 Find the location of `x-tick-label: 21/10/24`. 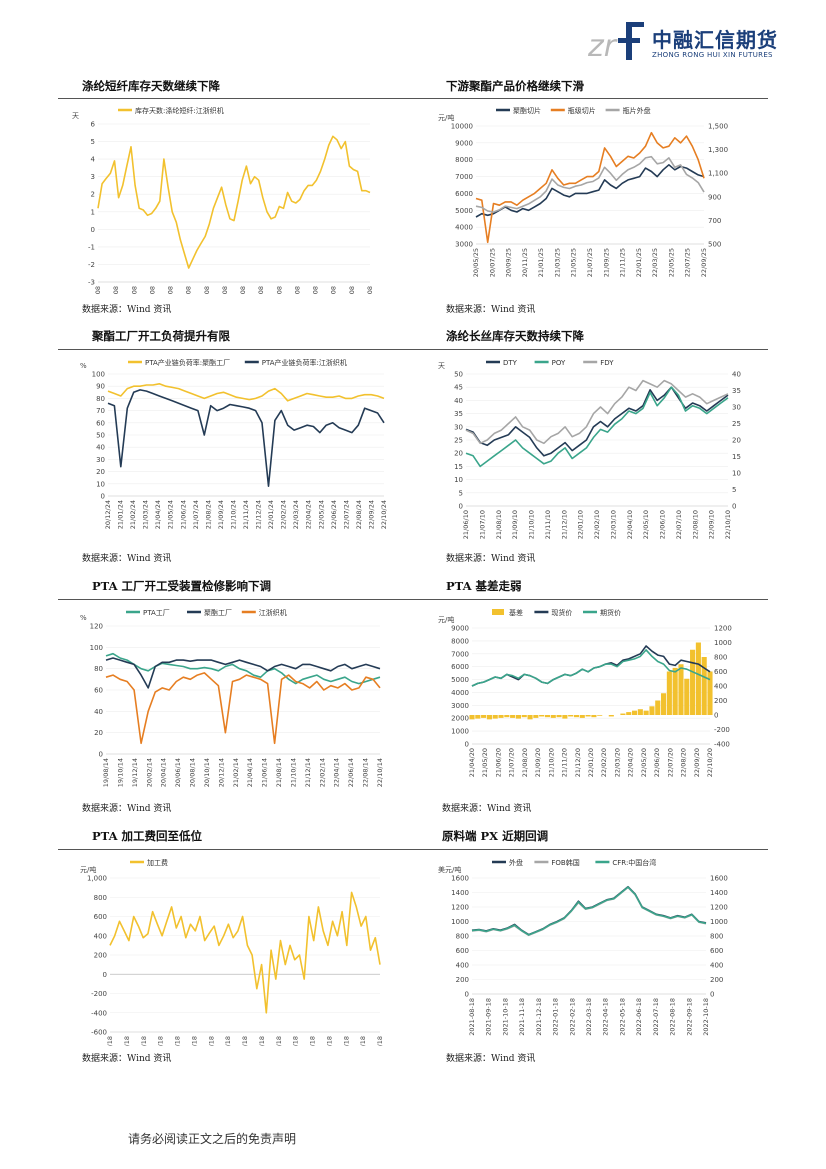

x-tick-label: 21/10/24 is located at coordinates (233, 514).